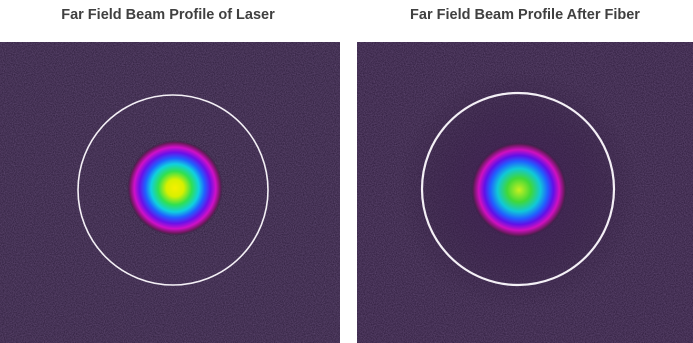 This screenshot has width=693, height=343. Describe the element at coordinates (525, 15) in the screenshot. I see `panel-title: Far Field Beam Profile After Fiber` at that location.